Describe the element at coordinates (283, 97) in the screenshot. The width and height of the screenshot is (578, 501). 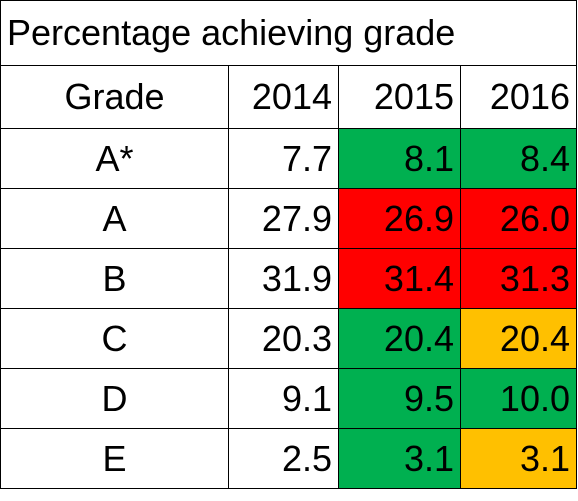
I see `header-2014: 2014` at that location.